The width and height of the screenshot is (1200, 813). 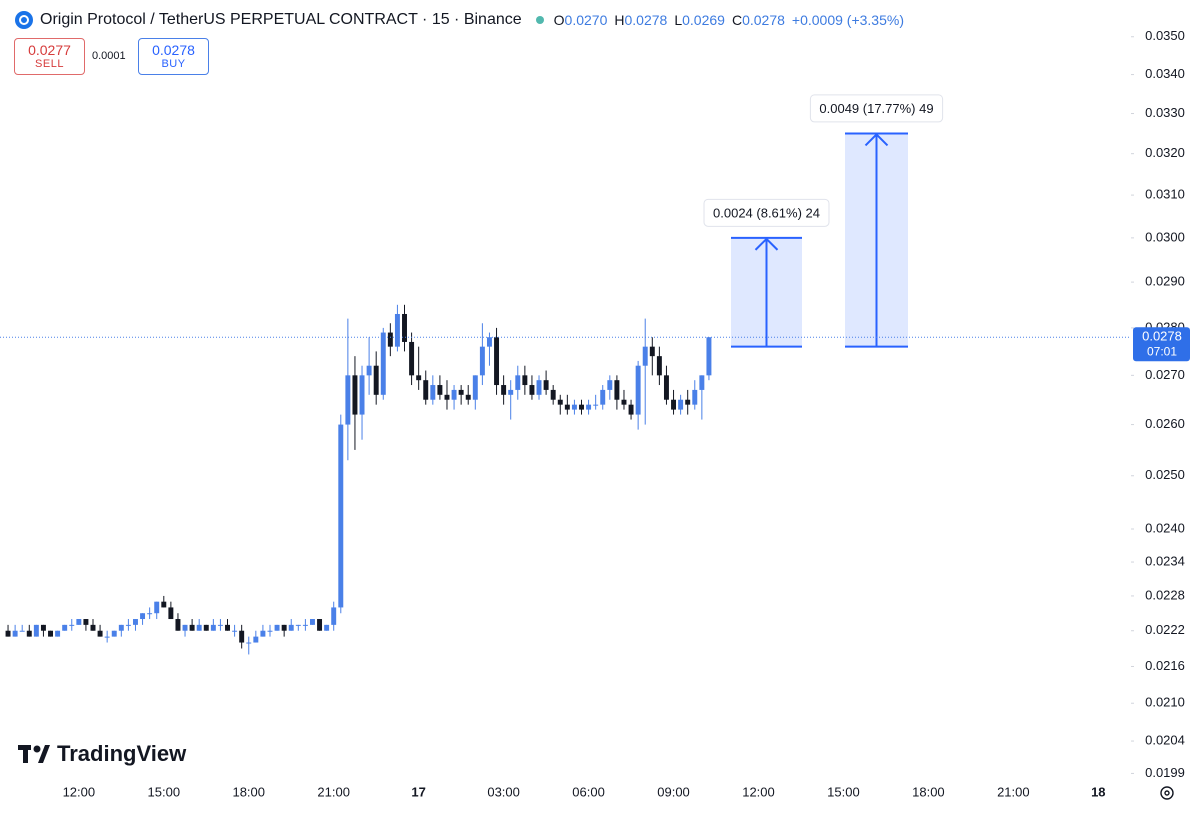 I want to click on y-tick-label: 0.0290, so click(x=1165, y=281).